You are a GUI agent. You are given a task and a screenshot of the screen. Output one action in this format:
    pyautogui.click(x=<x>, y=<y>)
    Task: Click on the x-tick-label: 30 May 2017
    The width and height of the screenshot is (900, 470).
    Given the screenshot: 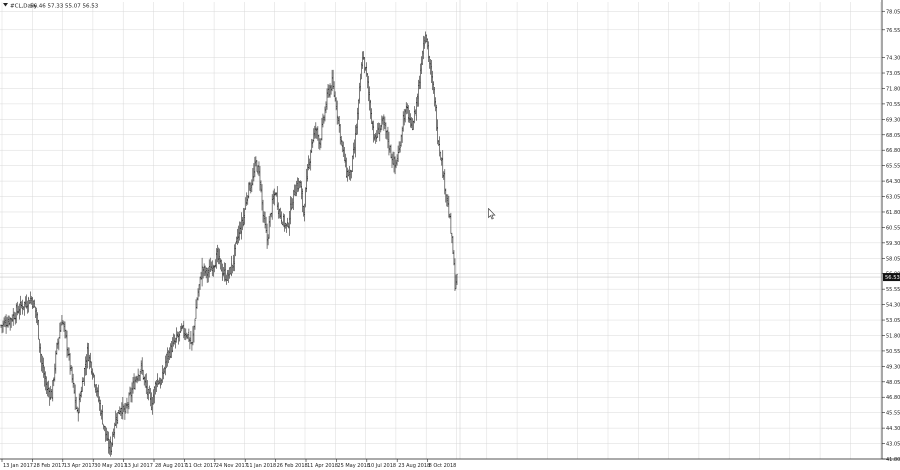 What is the action you would take?
    pyautogui.click(x=110, y=466)
    